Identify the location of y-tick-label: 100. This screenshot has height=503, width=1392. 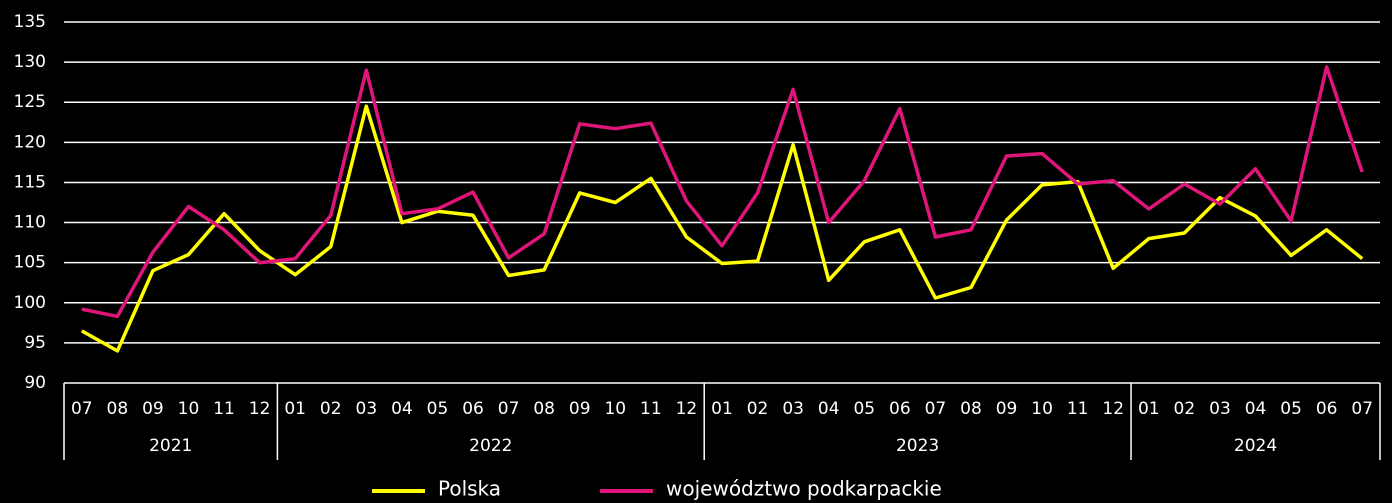
(30, 303).